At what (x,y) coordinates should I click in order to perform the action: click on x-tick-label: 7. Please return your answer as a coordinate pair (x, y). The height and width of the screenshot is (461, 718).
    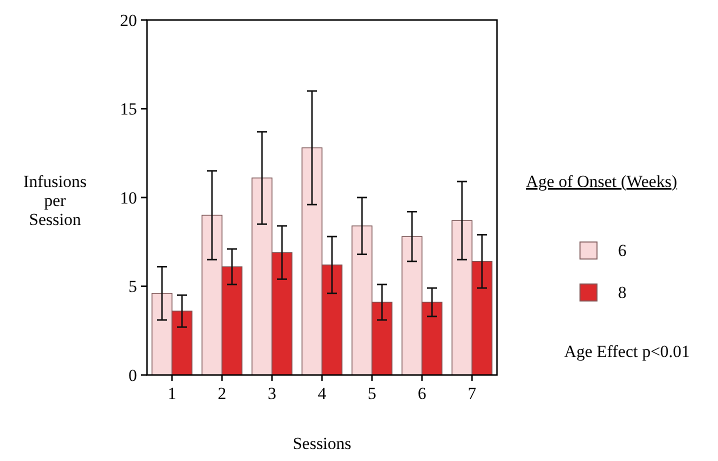
    Looking at the image, I should click on (472, 393).